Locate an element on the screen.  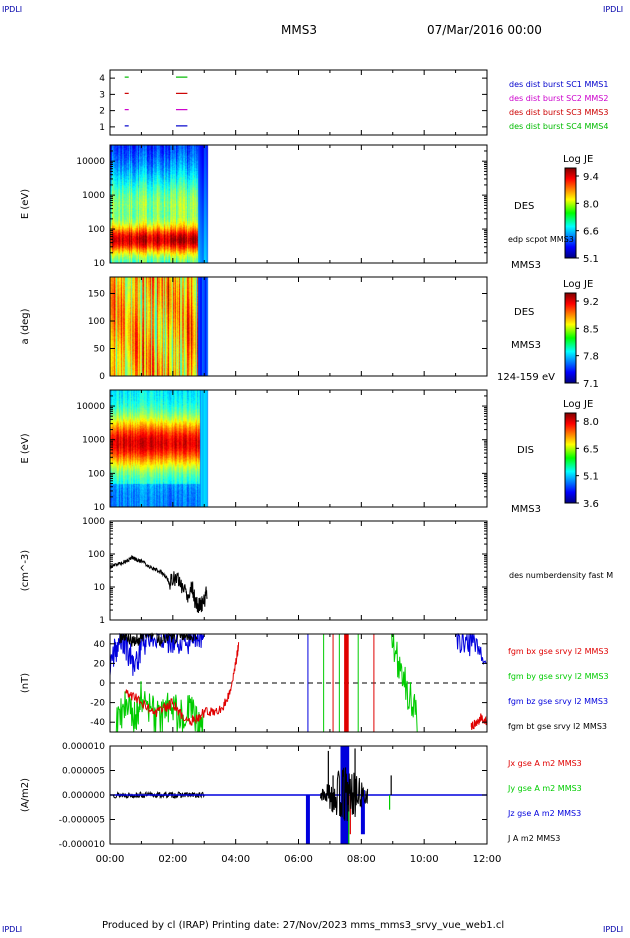
des-pitch-colorbar is located at coordinates (570, 338).